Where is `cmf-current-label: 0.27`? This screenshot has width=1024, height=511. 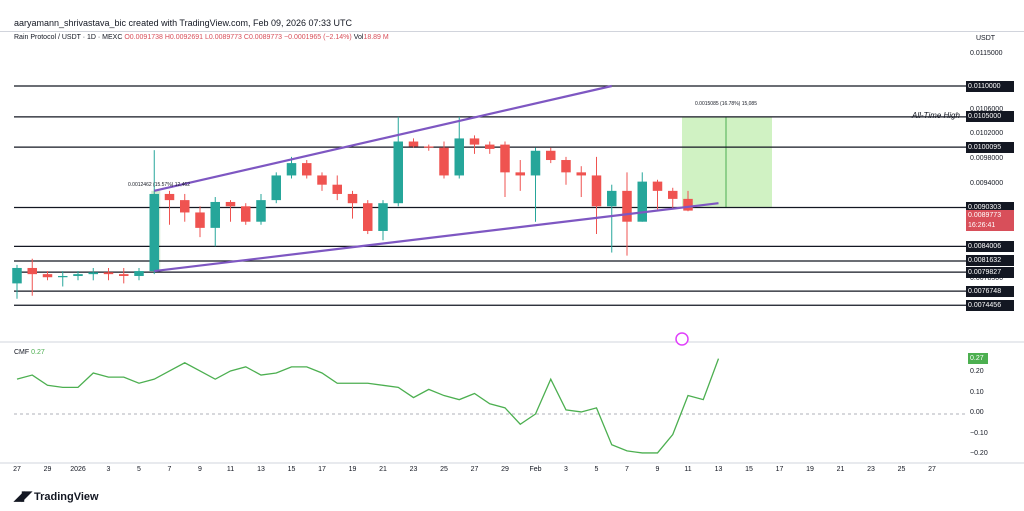
cmf-current-label: 0.27 is located at coordinates (978, 359).